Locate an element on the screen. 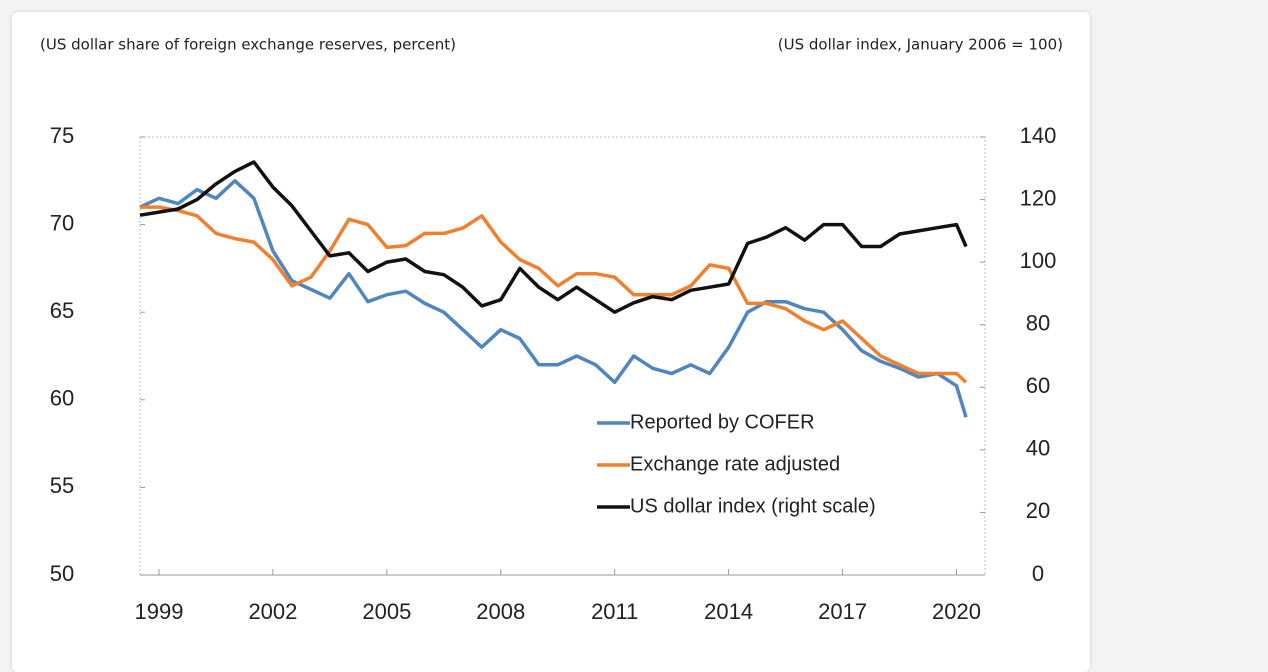  y-tick-label: 75 is located at coordinates (62, 135).